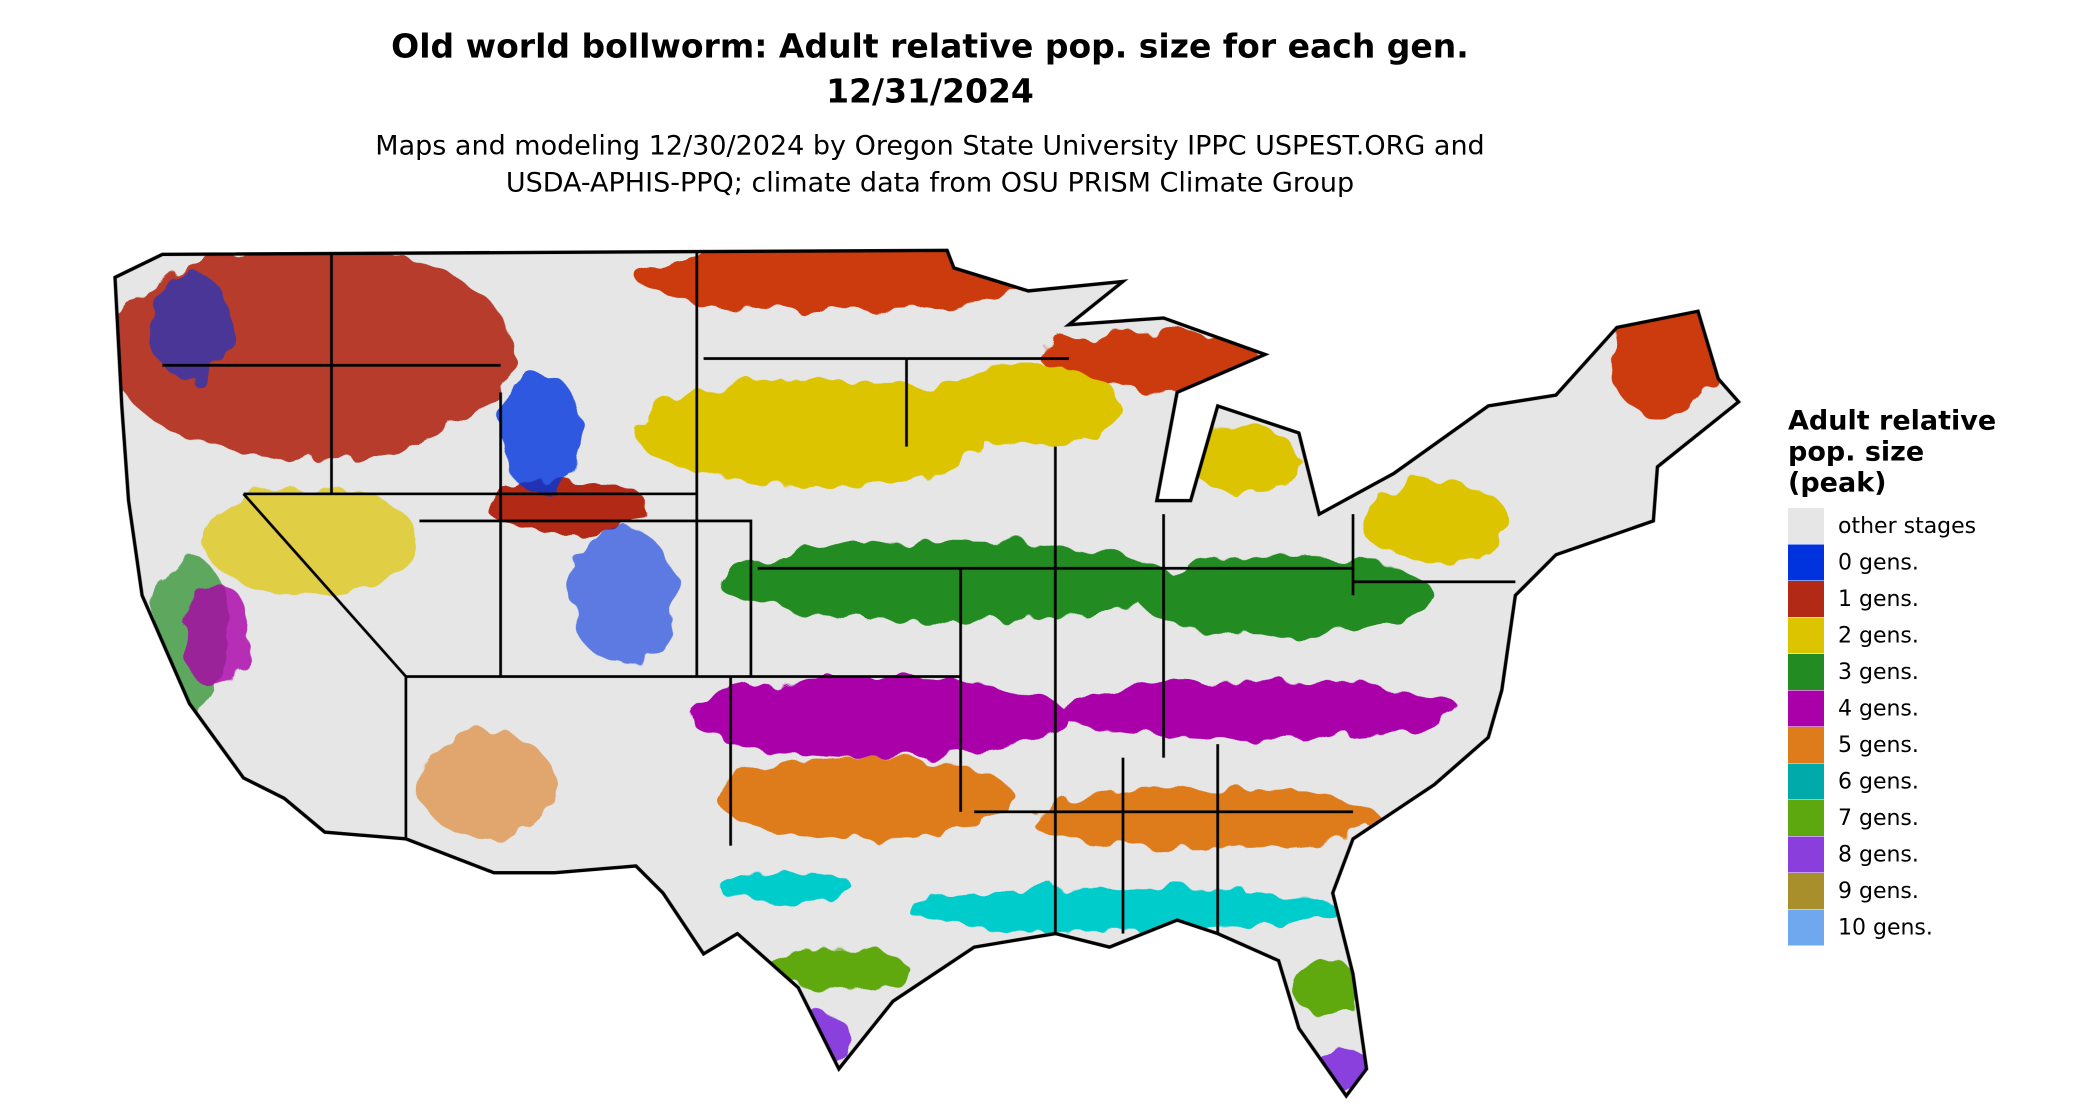 This screenshot has width=2100, height=1120. What do you see at coordinates (1878, 891) in the screenshot?
I see `legend-label: 9 gens.` at bounding box center [1878, 891].